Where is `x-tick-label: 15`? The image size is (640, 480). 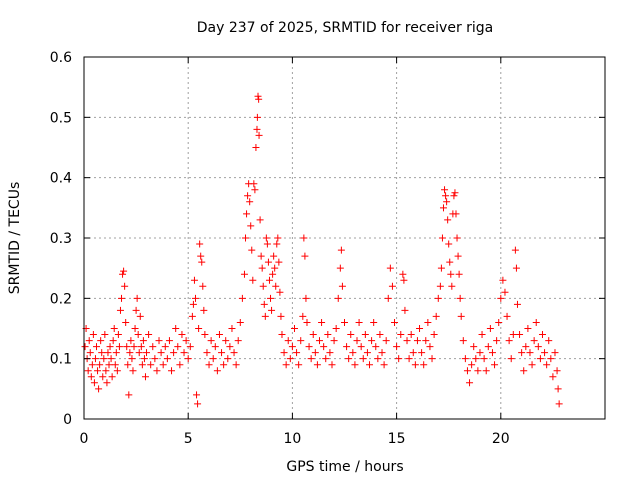 x-tick-label: 15 is located at coordinates (397, 439).